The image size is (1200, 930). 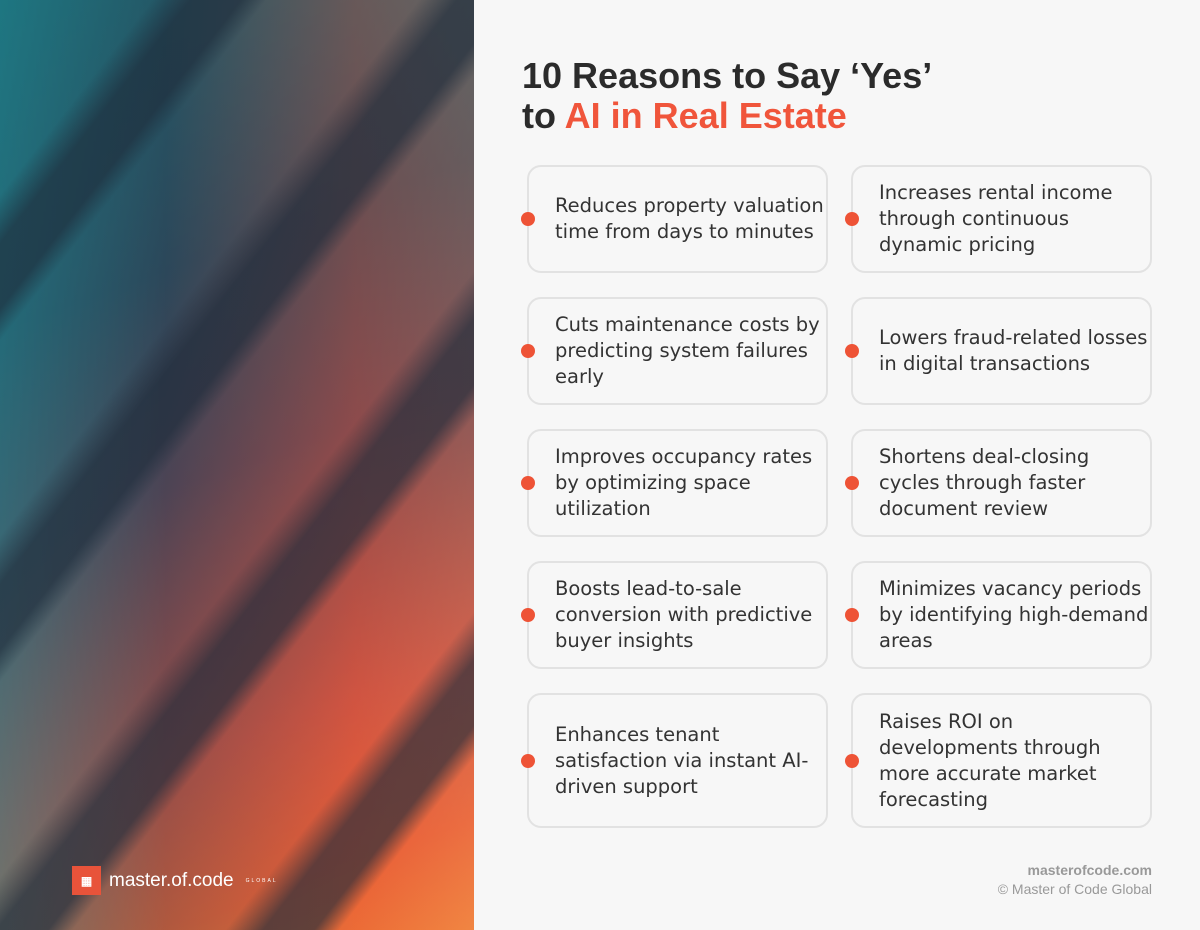 I want to click on logo-suffix: GLOBAL, so click(x=261, y=880).